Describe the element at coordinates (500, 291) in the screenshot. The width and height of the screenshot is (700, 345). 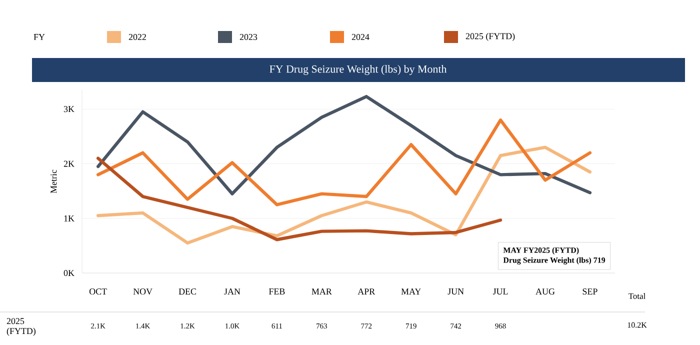
I see `x-tick-label: JUL` at that location.